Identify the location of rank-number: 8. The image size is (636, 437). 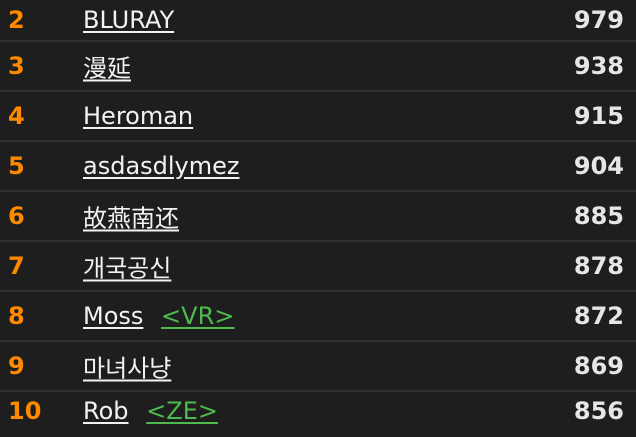
(16, 316).